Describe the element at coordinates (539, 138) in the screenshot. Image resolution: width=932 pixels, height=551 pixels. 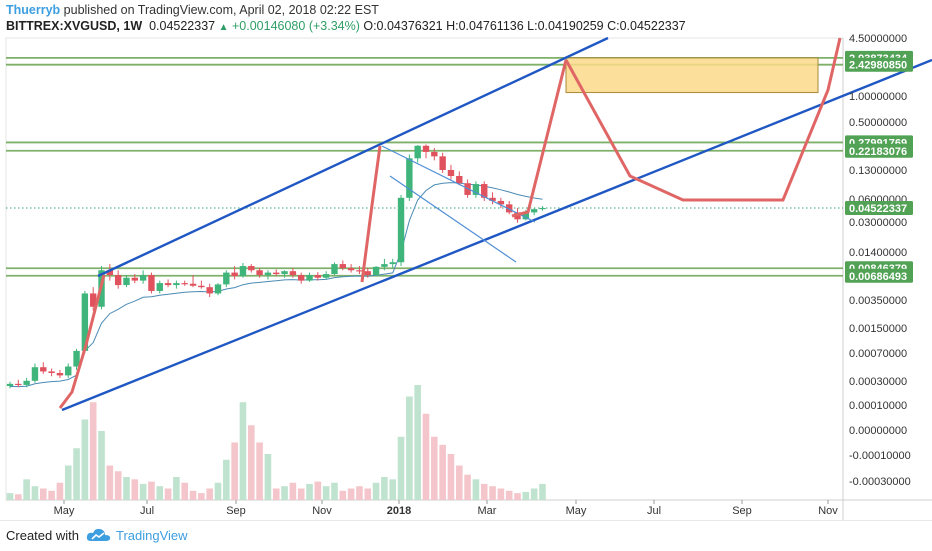
I see `forecast-path-up` at that location.